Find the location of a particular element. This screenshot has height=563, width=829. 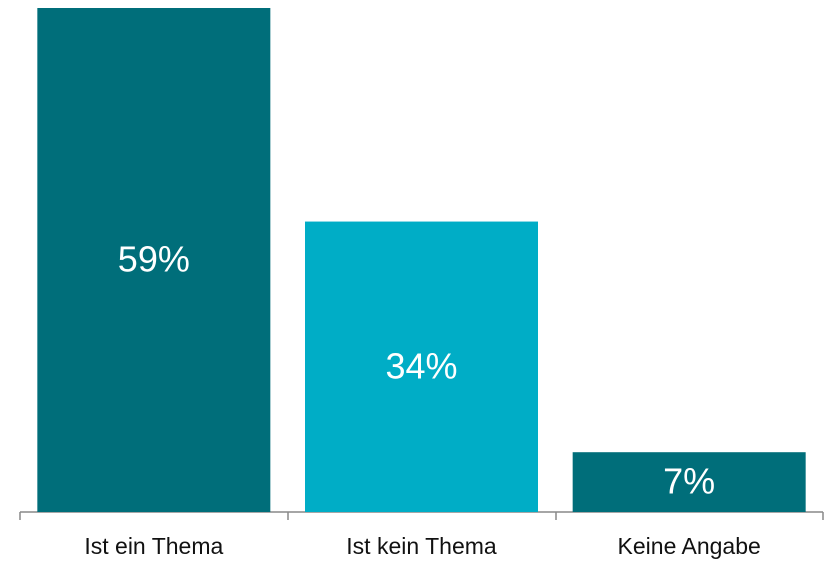

value-label: 7% is located at coordinates (689, 481).